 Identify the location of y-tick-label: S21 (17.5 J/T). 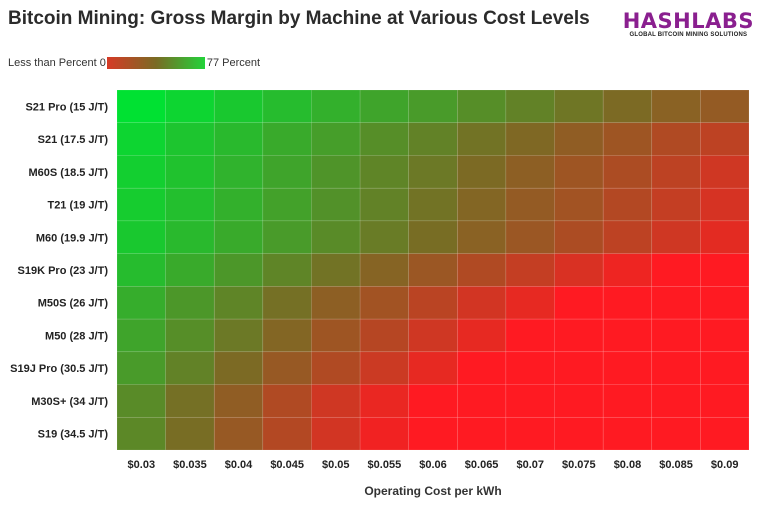
(73, 140).